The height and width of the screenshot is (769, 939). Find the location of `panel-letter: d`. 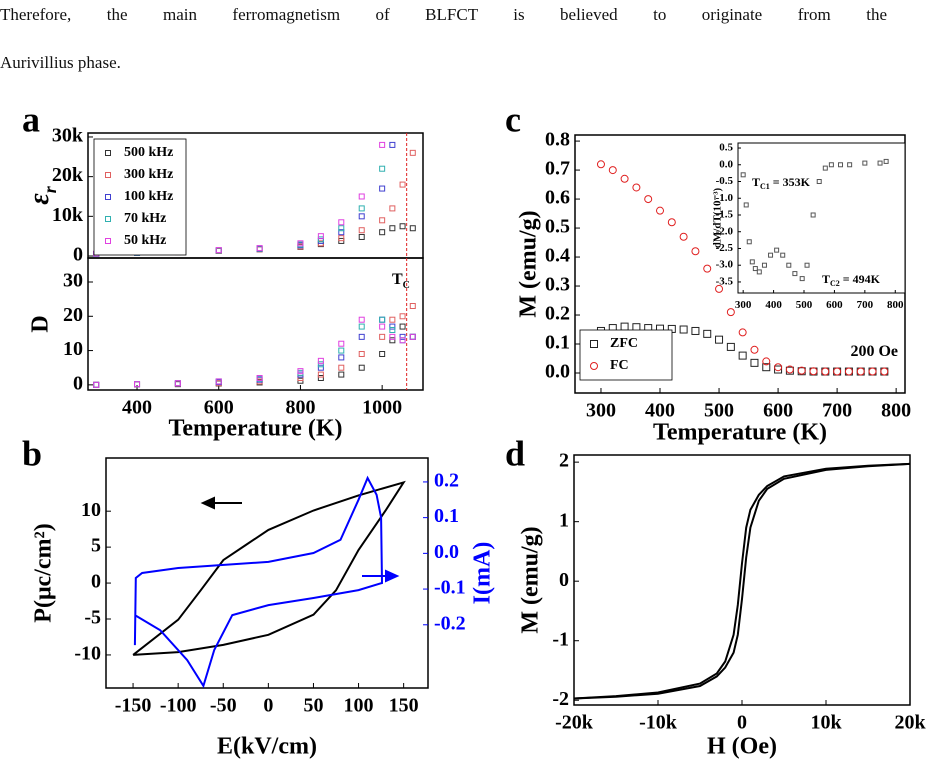

panel-letter: d is located at coordinates (515, 453).